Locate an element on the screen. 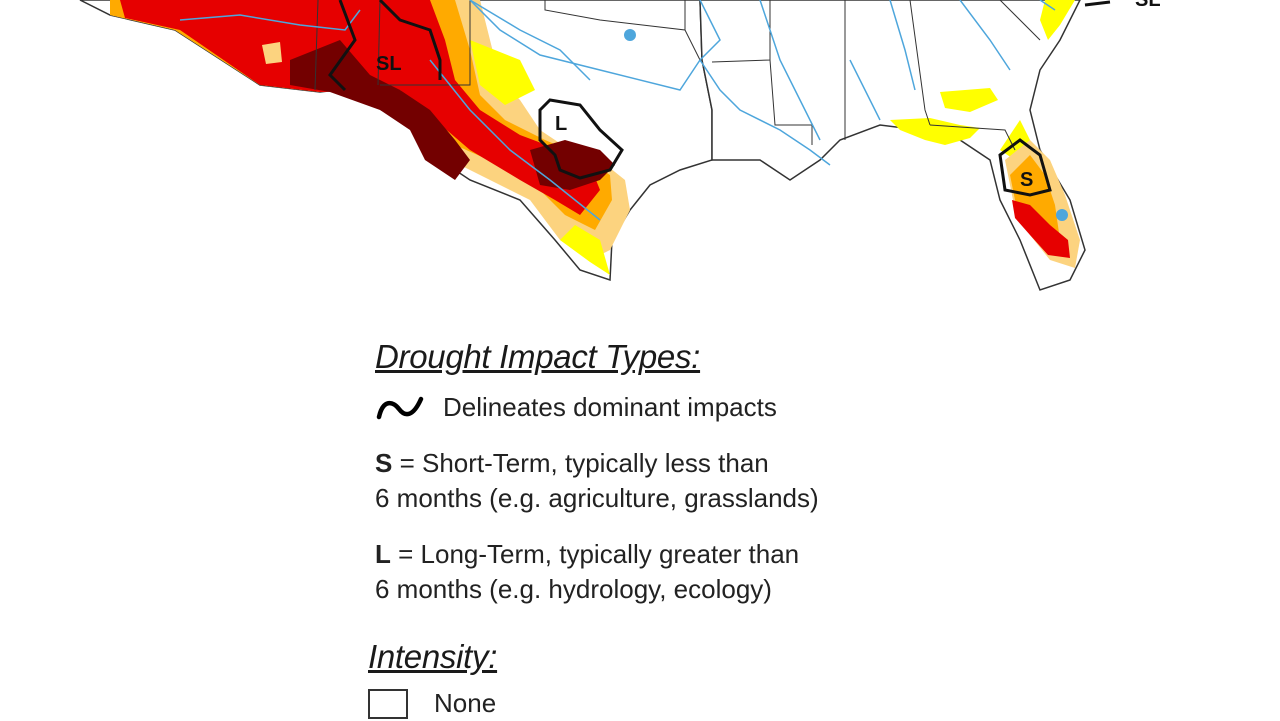  state-borders is located at coordinates (677, 75).